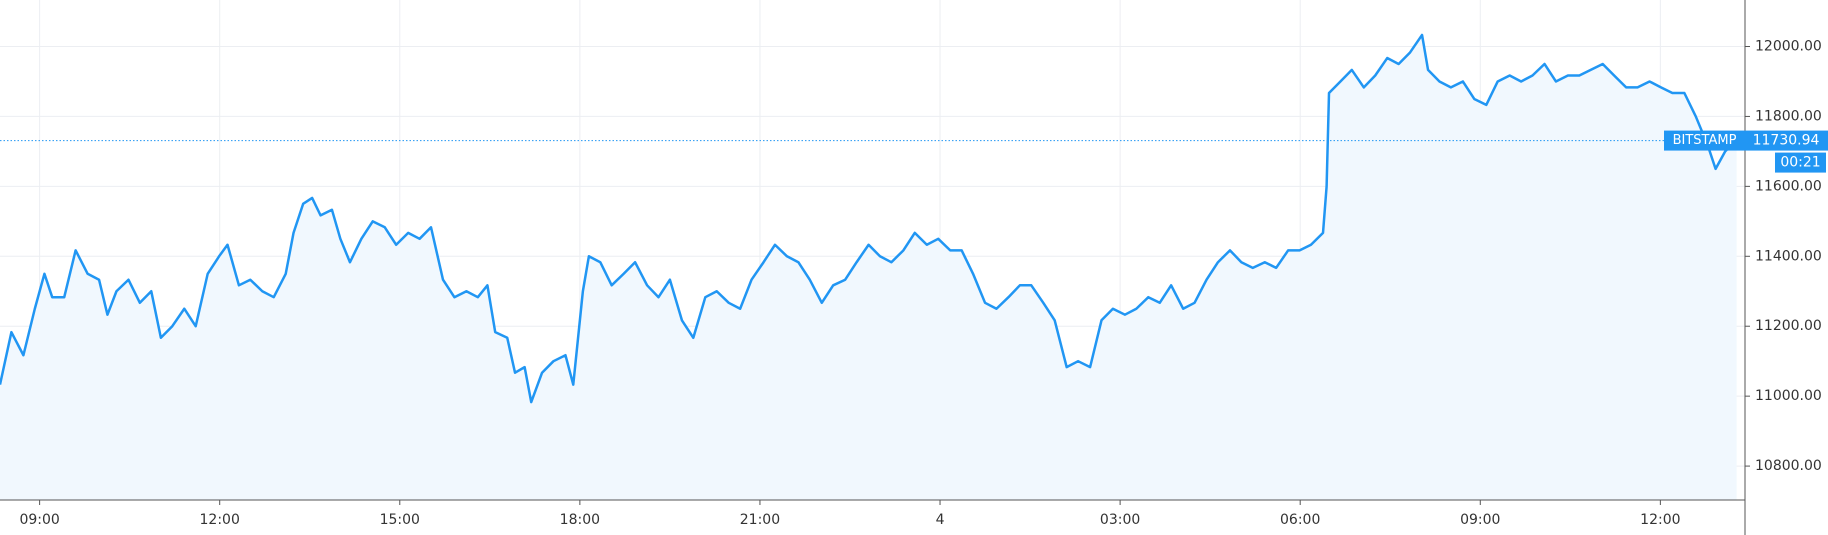  What do you see at coordinates (1120, 520) in the screenshot?
I see `x-tick-label: 03:00` at bounding box center [1120, 520].